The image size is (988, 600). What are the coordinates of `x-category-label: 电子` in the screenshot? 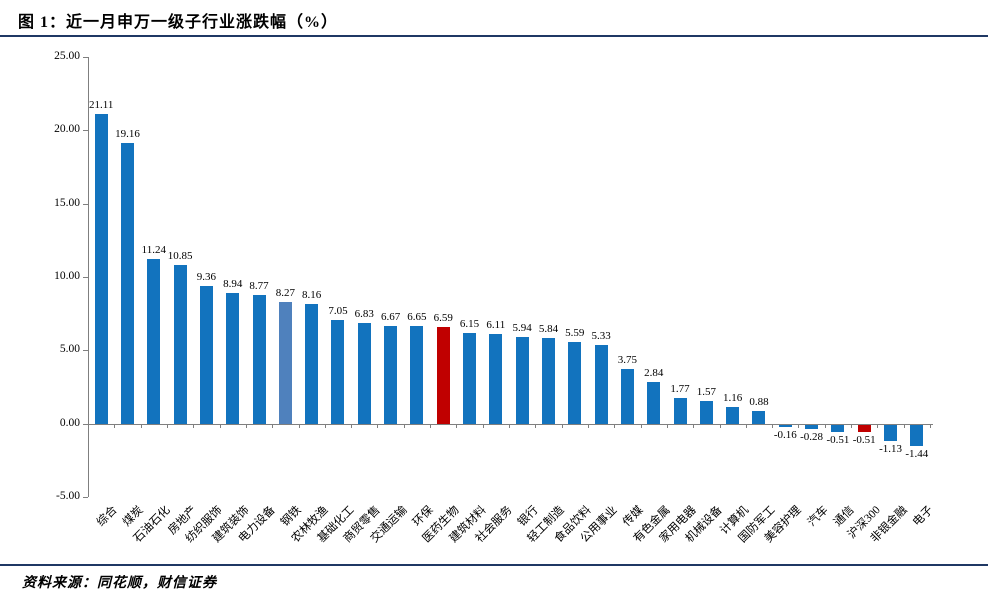 It's located at (923, 516).